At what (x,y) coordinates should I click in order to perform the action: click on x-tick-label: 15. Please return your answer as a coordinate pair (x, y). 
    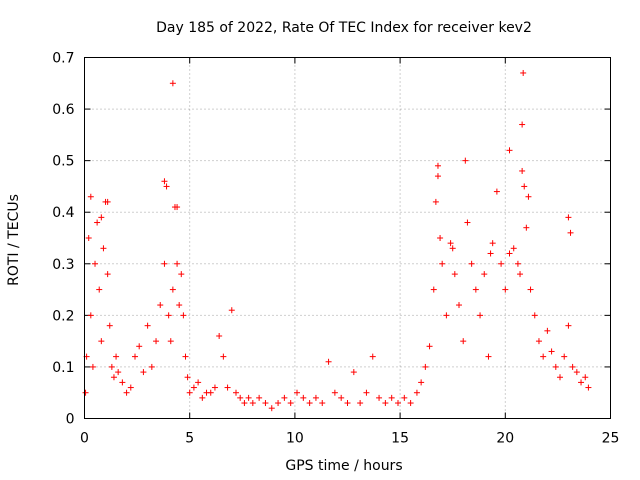
    Looking at the image, I should click on (400, 439).